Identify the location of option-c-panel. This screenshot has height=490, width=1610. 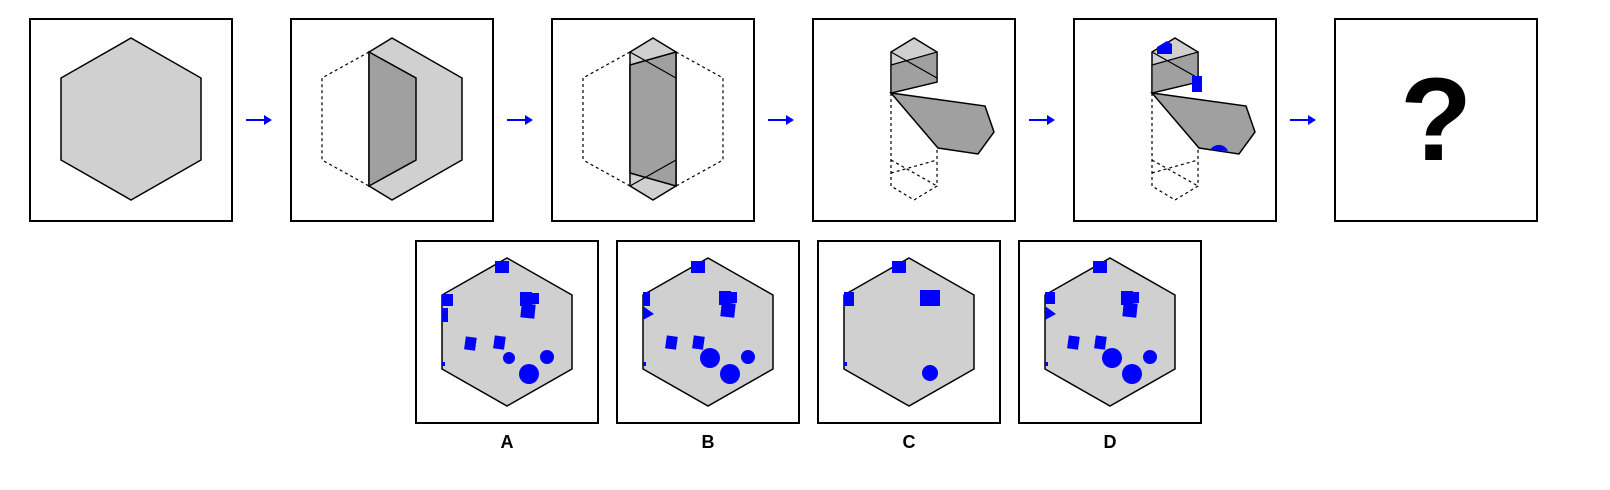
(909, 332).